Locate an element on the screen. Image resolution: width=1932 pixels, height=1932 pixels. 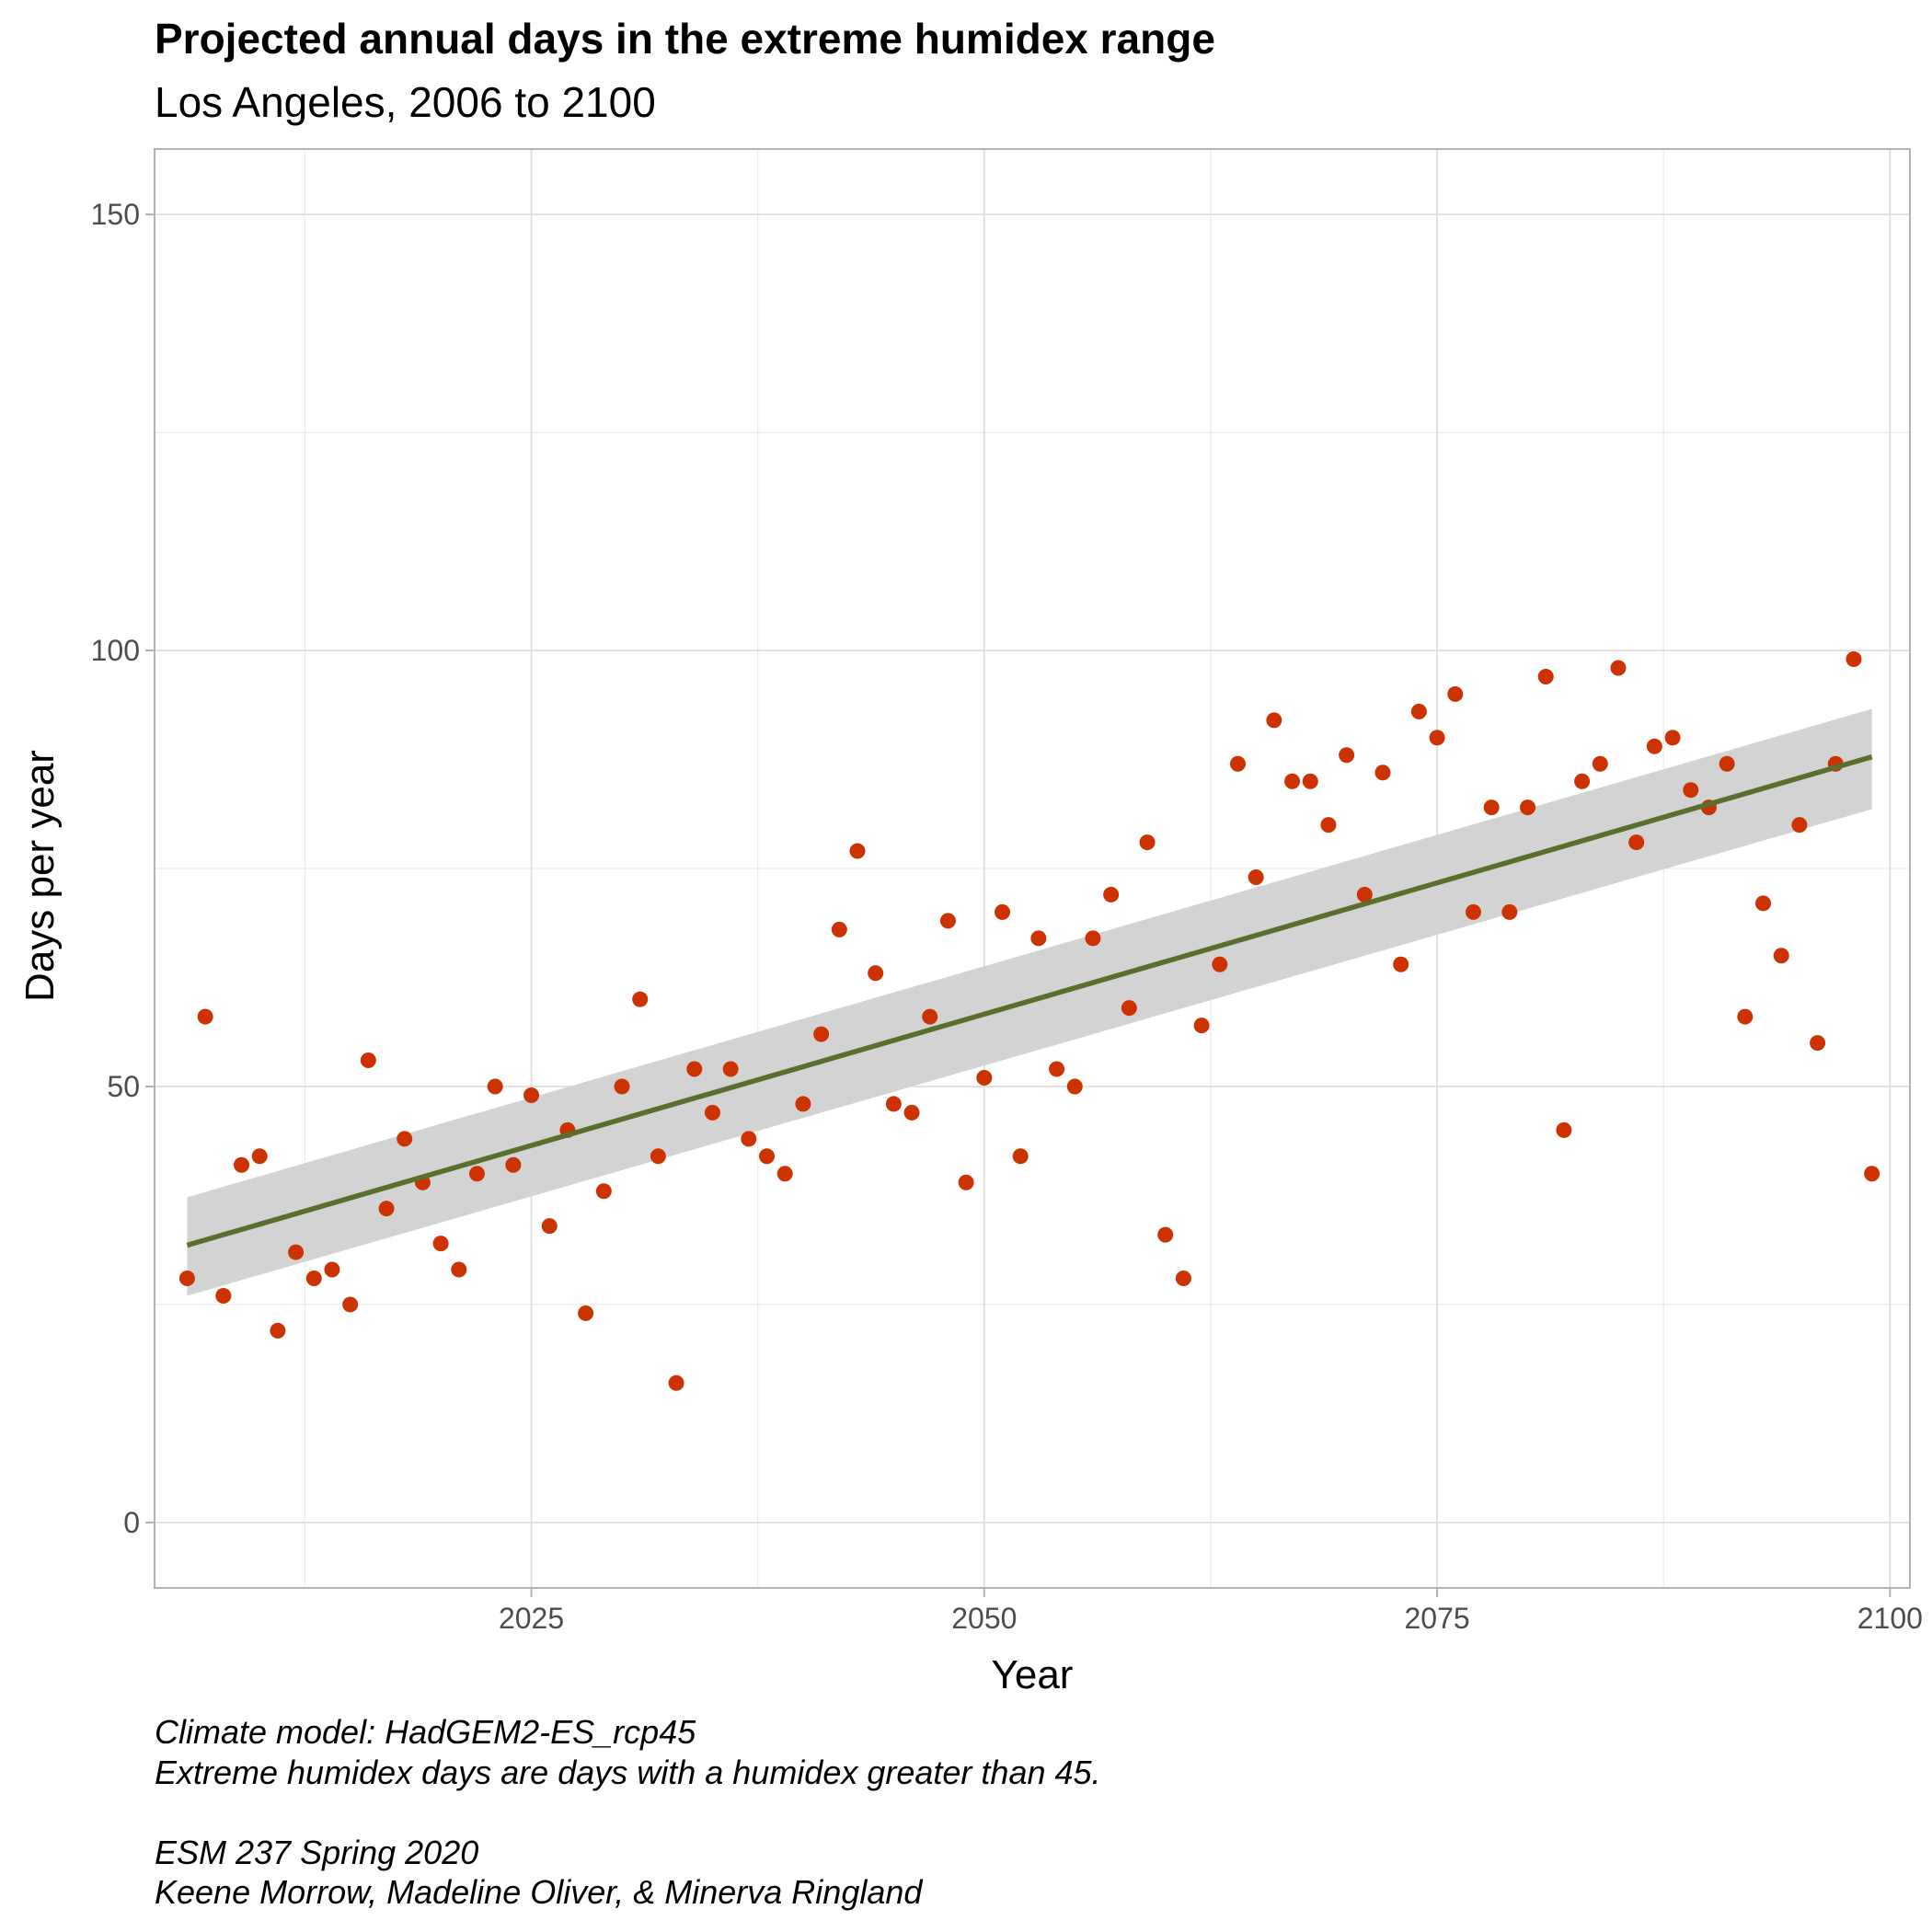
chart-subtitle: Los Angeles, 2006 to 2100 is located at coordinates (405, 102).